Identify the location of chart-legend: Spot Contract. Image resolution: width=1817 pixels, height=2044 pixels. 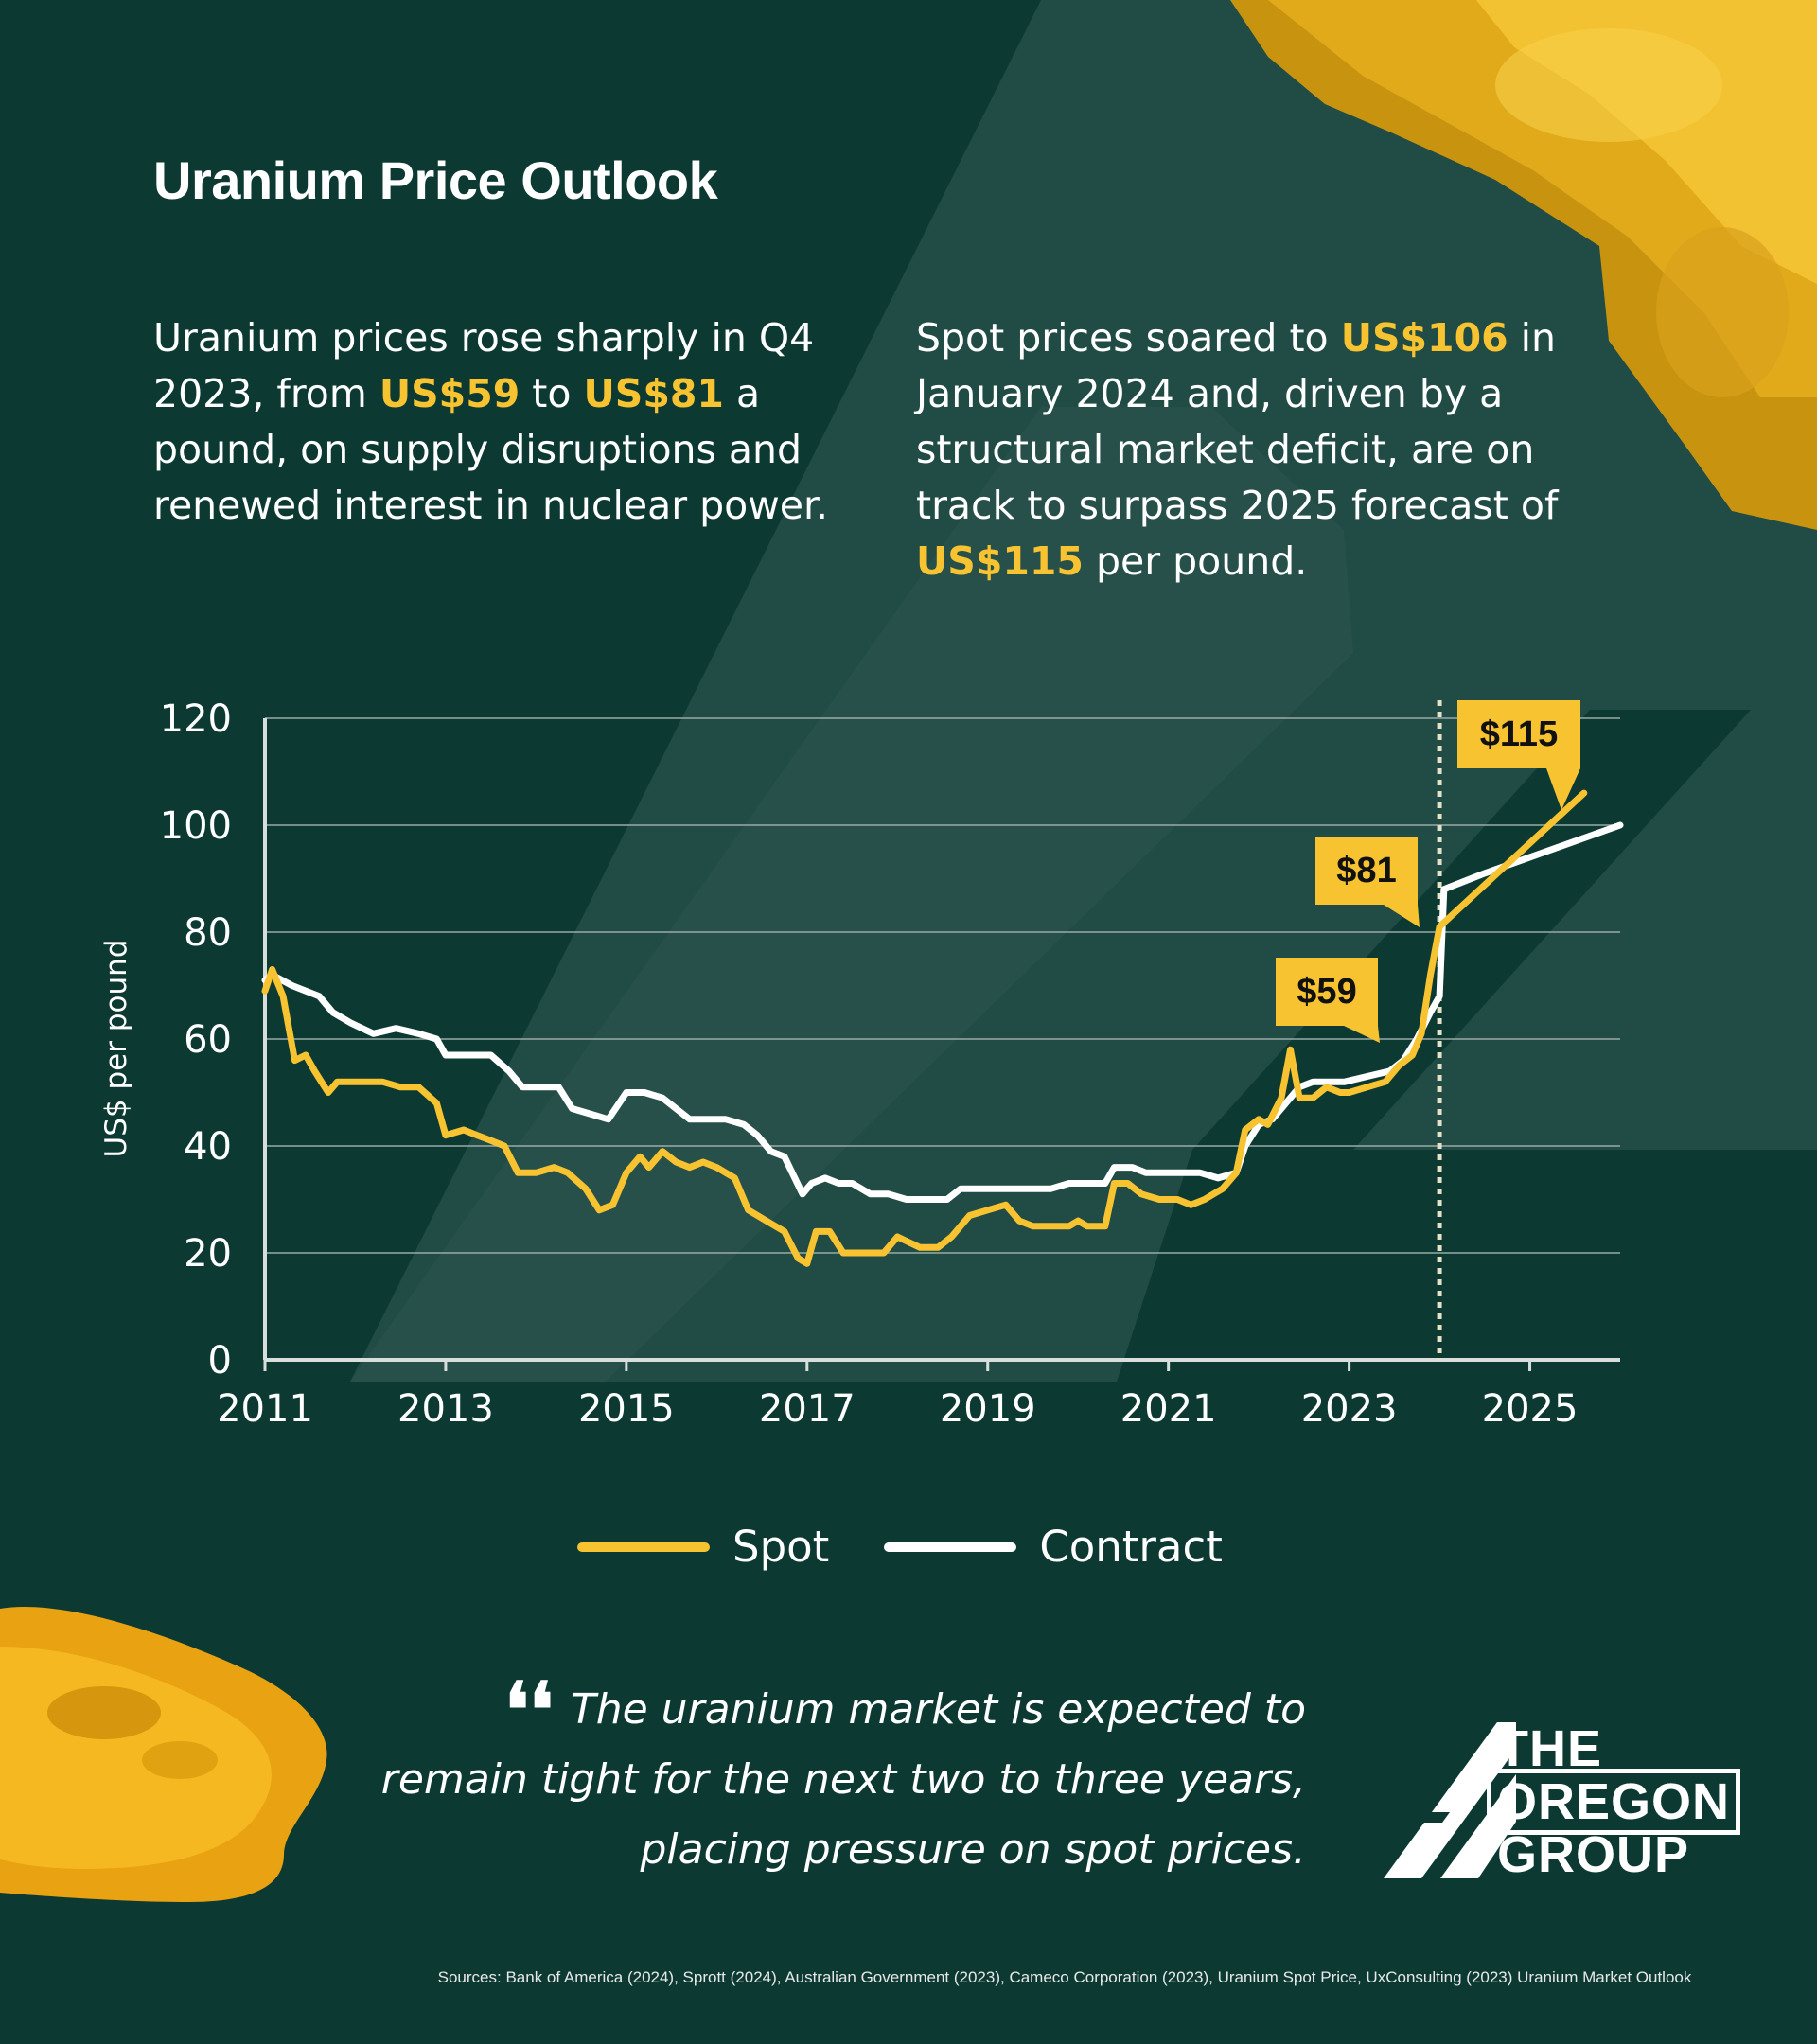
(928, 1547).